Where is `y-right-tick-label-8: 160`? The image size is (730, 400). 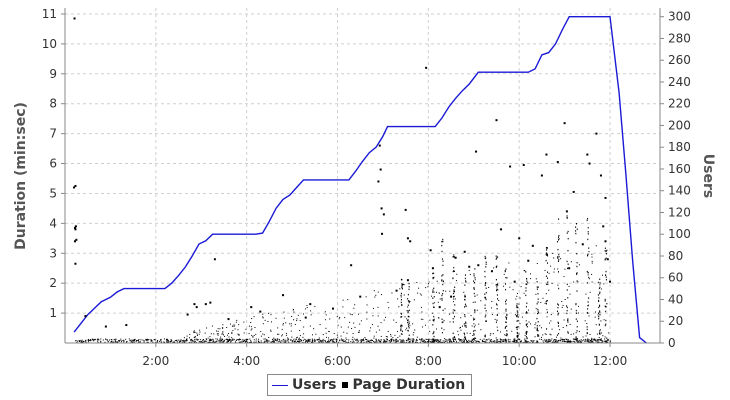 y-right-tick-label-8: 160 is located at coordinates (679, 169).